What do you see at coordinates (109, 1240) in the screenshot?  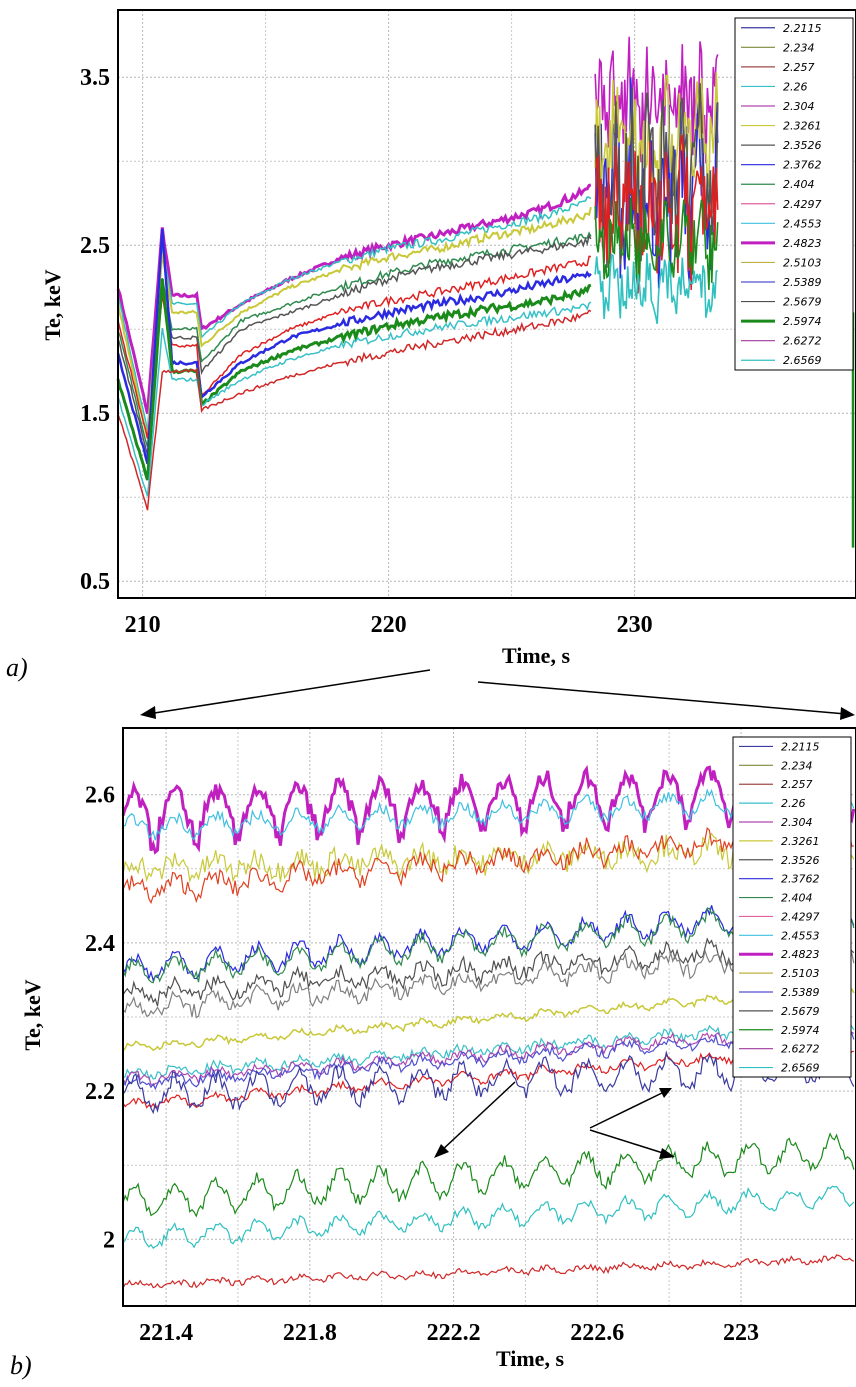 I see `y-tick-label: 2` at bounding box center [109, 1240].